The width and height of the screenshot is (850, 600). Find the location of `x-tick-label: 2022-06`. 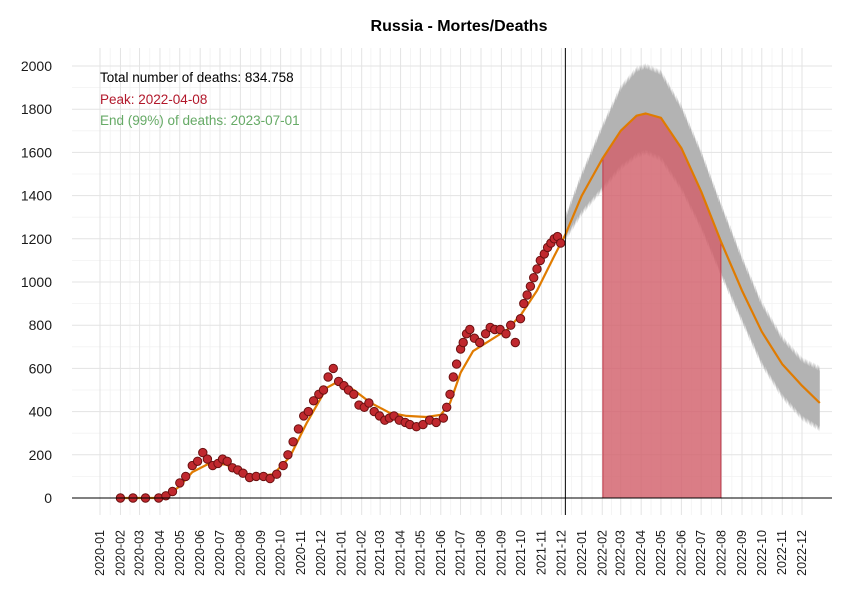

x-tick-label: 2022-06 is located at coordinates (681, 553).